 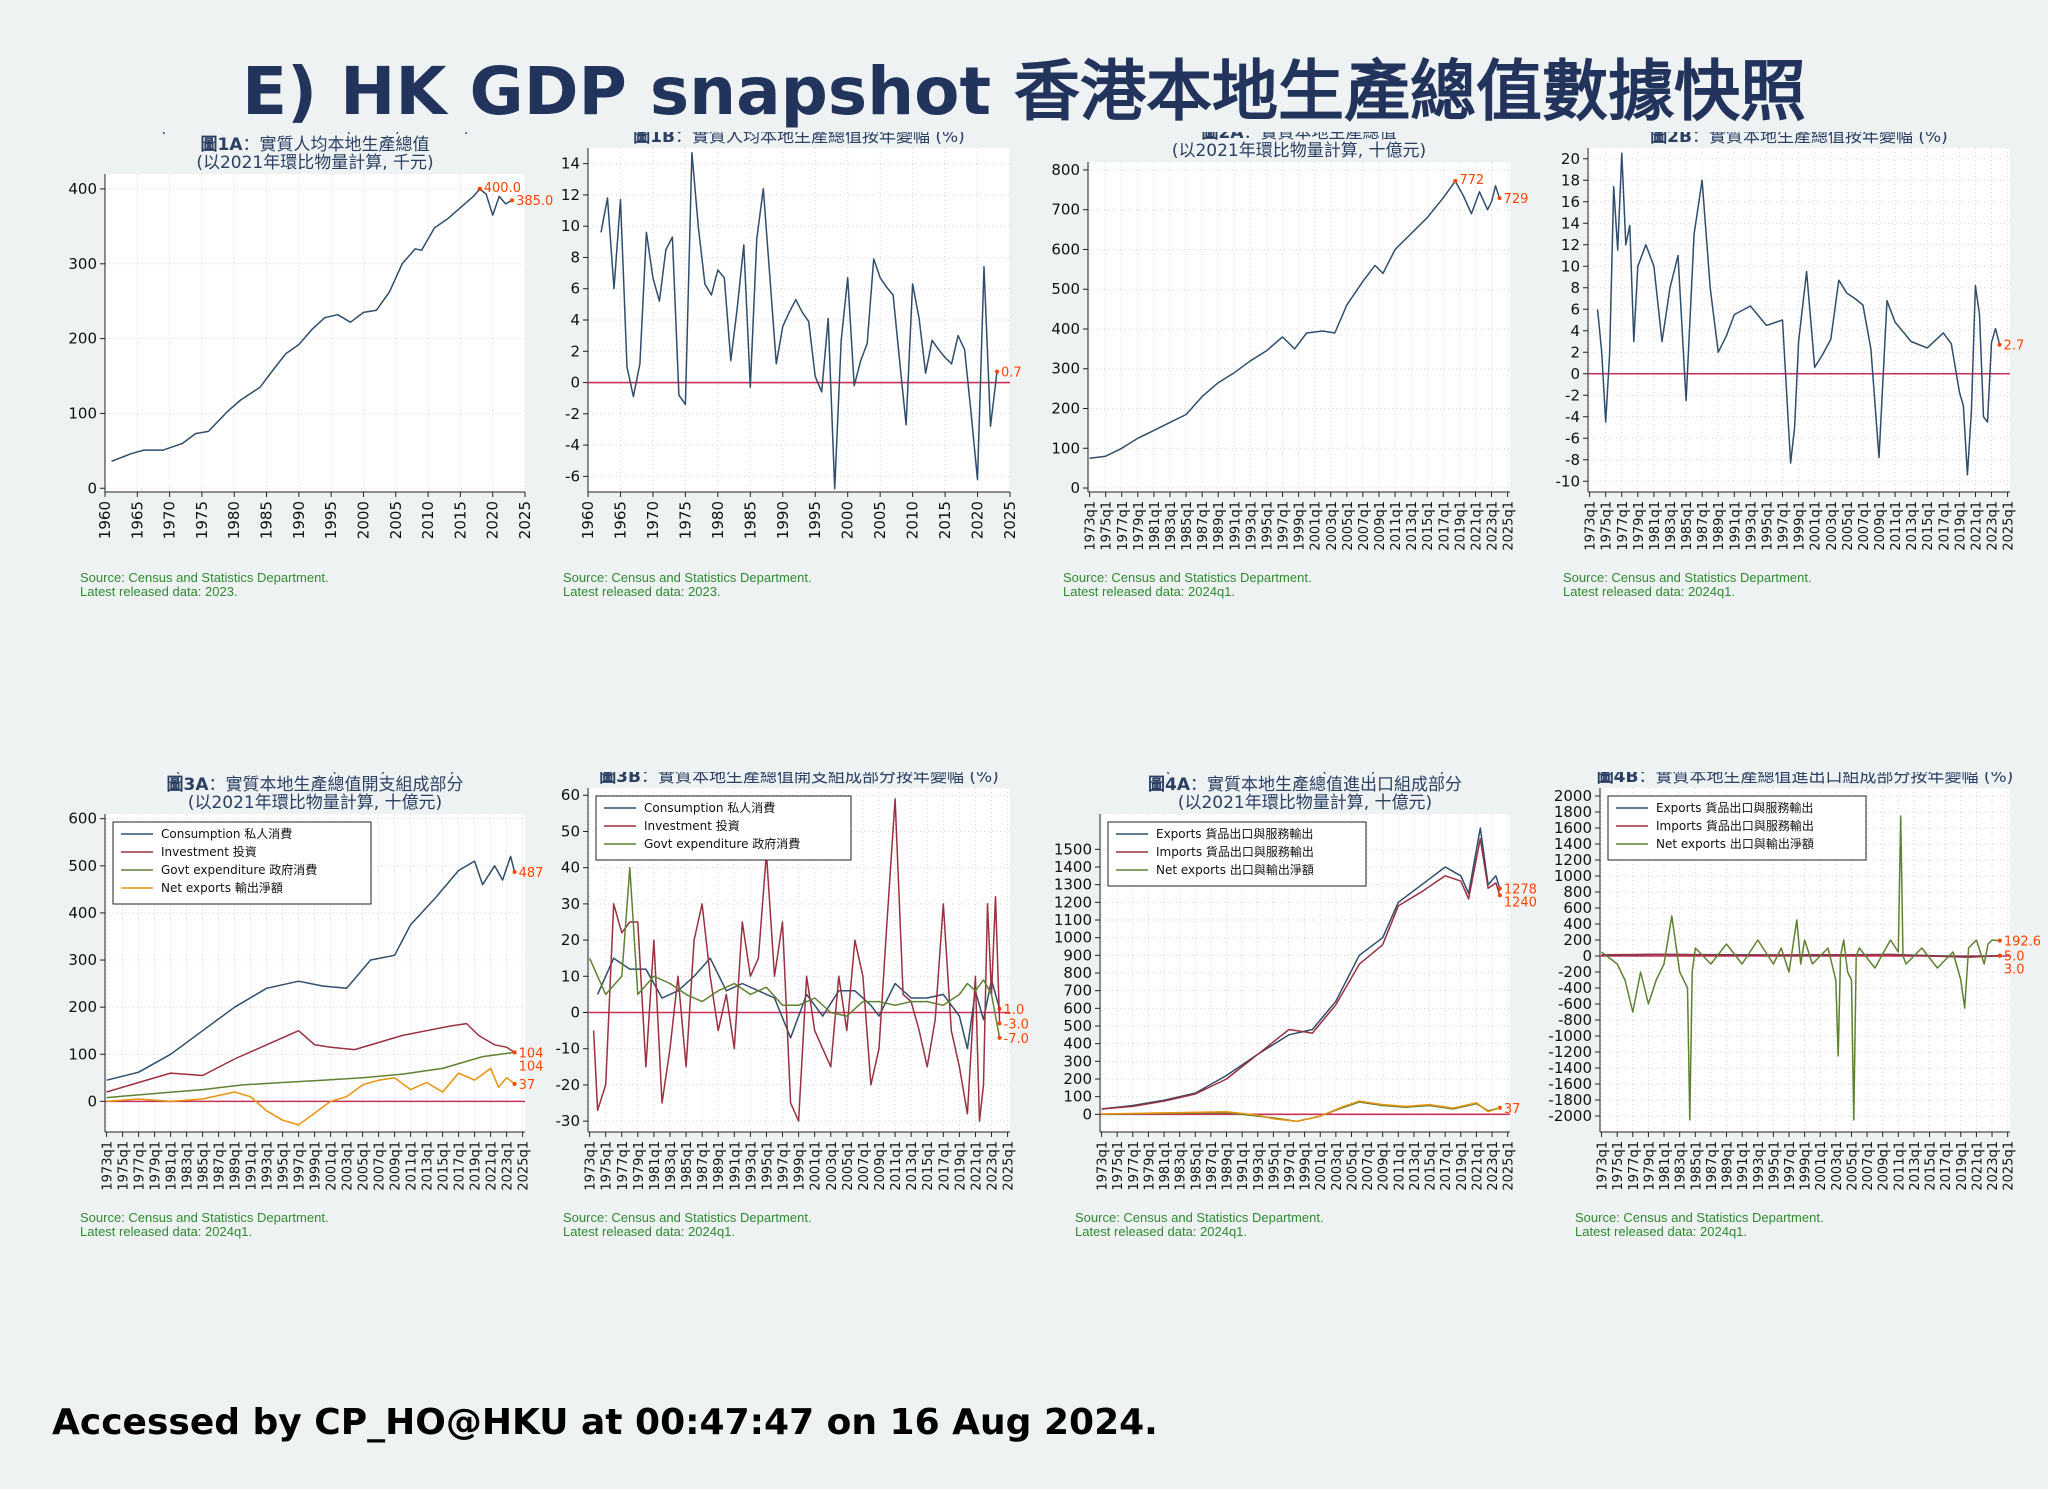 What do you see at coordinates (1016, 1024) in the screenshot?
I see `end-value-label: -3.0` at bounding box center [1016, 1024].